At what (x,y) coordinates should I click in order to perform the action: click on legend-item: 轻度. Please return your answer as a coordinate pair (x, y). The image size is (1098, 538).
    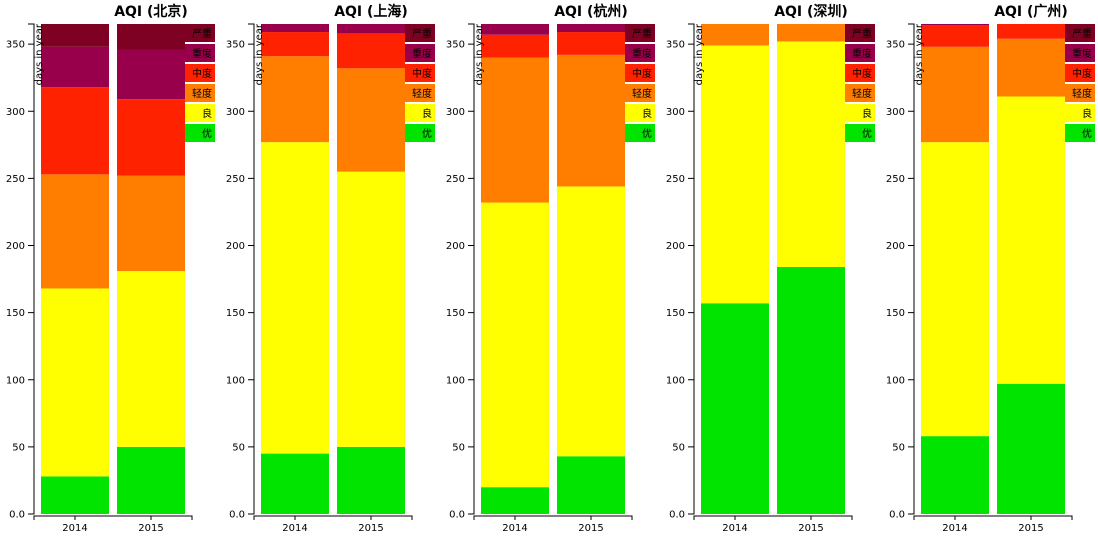
    Looking at the image, I should click on (200, 93).